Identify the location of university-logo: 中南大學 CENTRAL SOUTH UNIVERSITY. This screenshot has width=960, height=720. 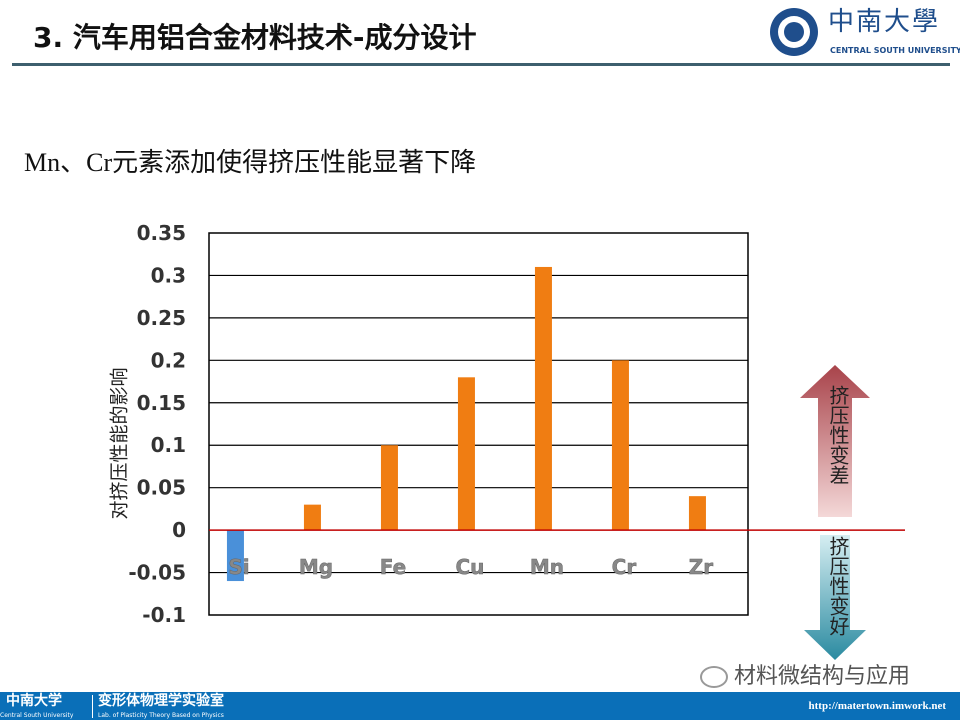
(864, 33).